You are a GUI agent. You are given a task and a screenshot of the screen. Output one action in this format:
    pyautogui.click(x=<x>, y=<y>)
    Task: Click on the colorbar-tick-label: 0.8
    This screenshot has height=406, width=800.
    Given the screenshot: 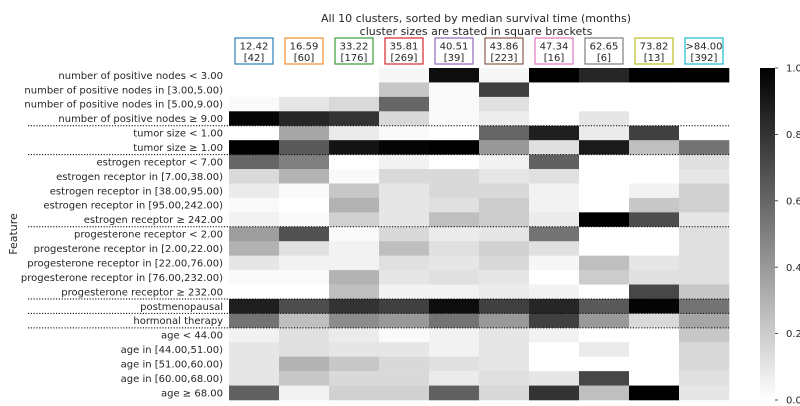 What is the action you would take?
    pyautogui.click(x=793, y=135)
    